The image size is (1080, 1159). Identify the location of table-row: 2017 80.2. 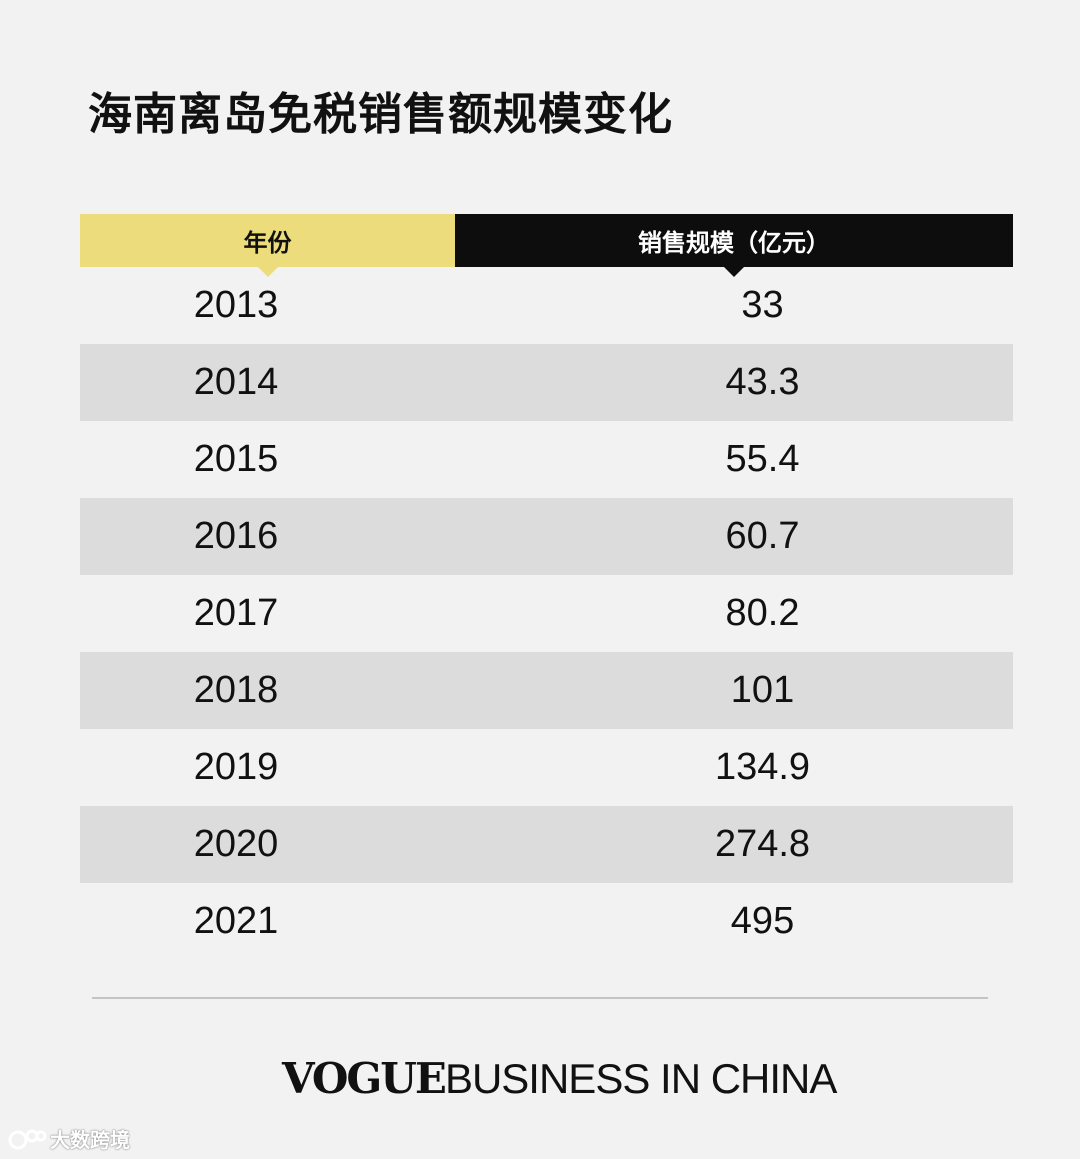
(546, 613).